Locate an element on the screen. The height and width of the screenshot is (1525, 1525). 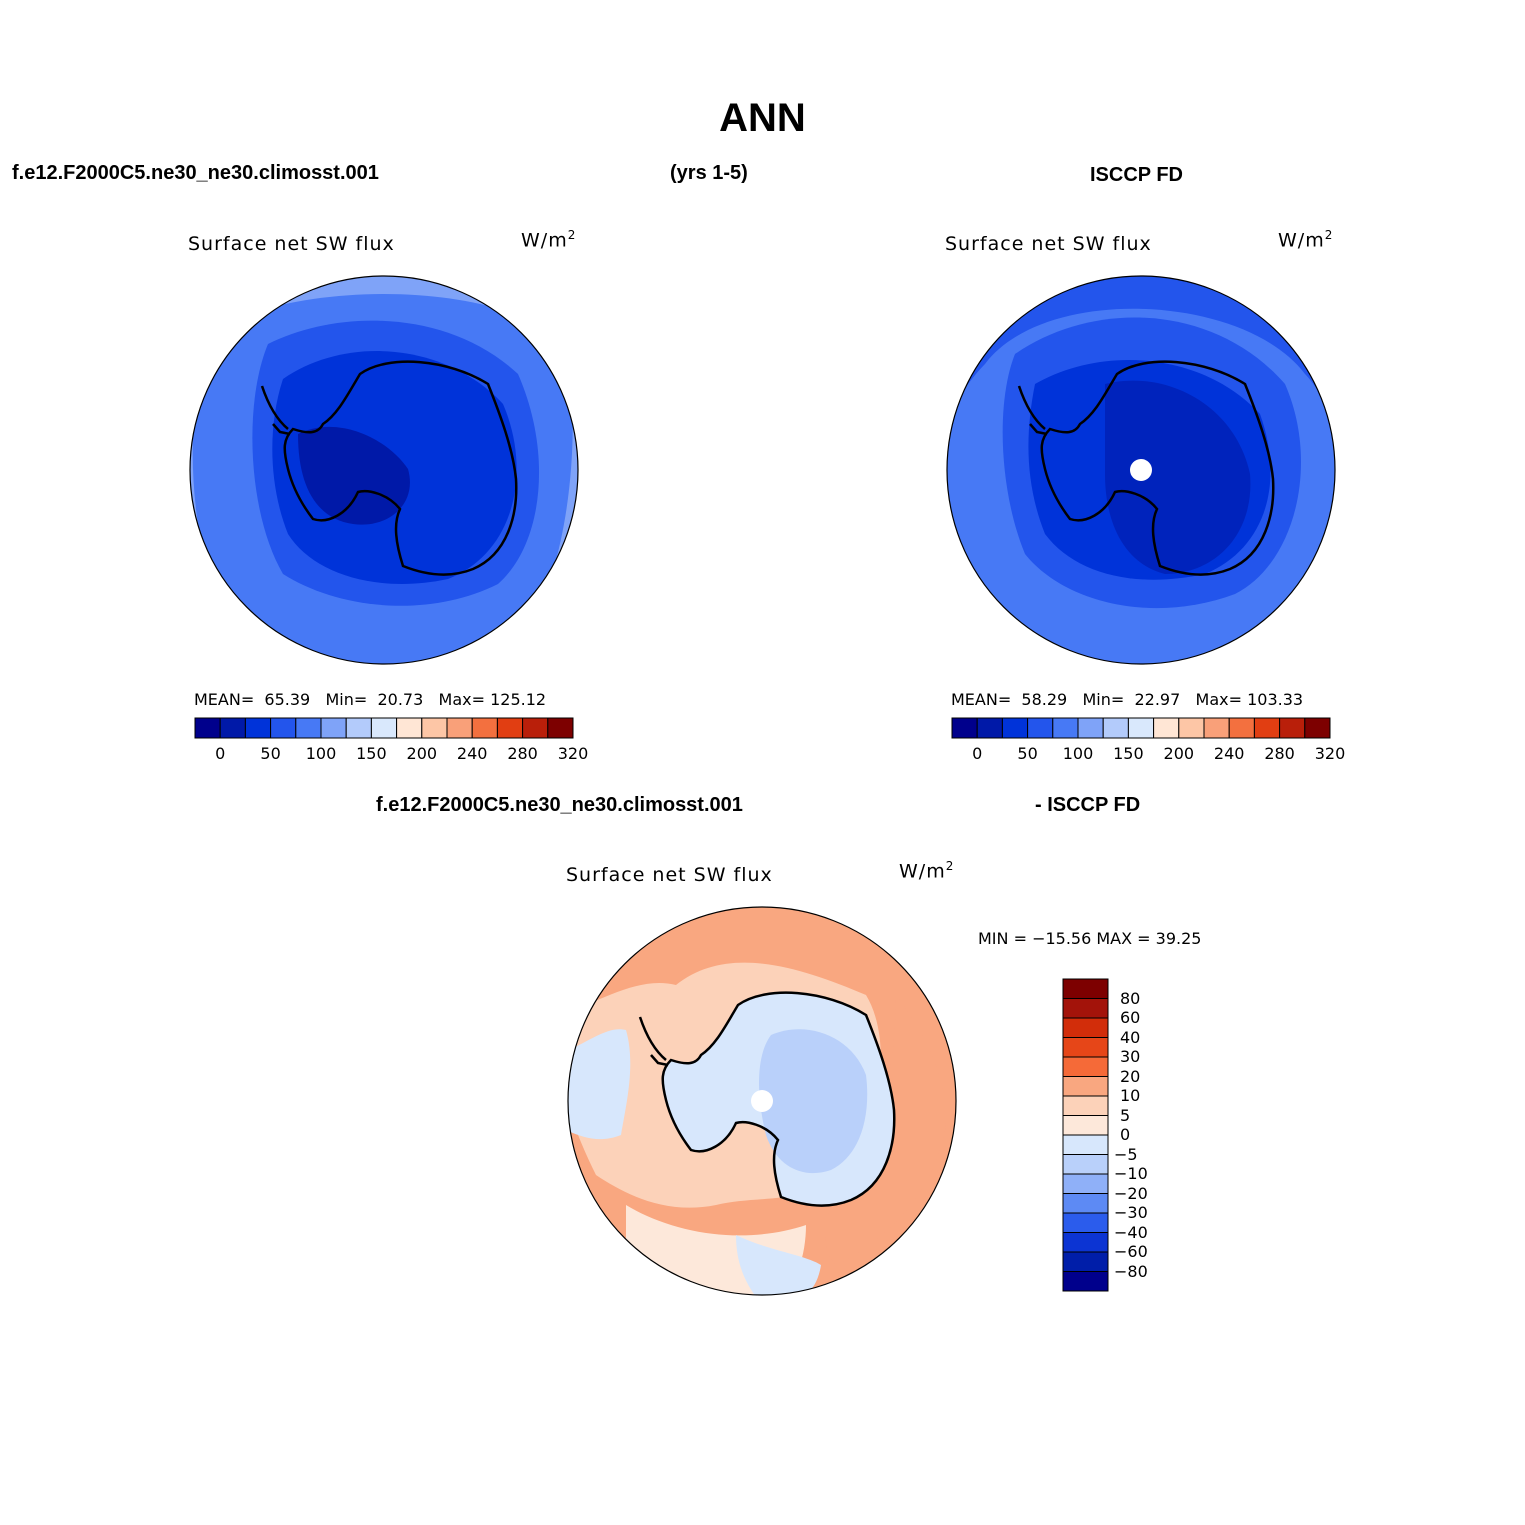
diff-colorbar-tick-label: 20 is located at coordinates (1130, 1076).